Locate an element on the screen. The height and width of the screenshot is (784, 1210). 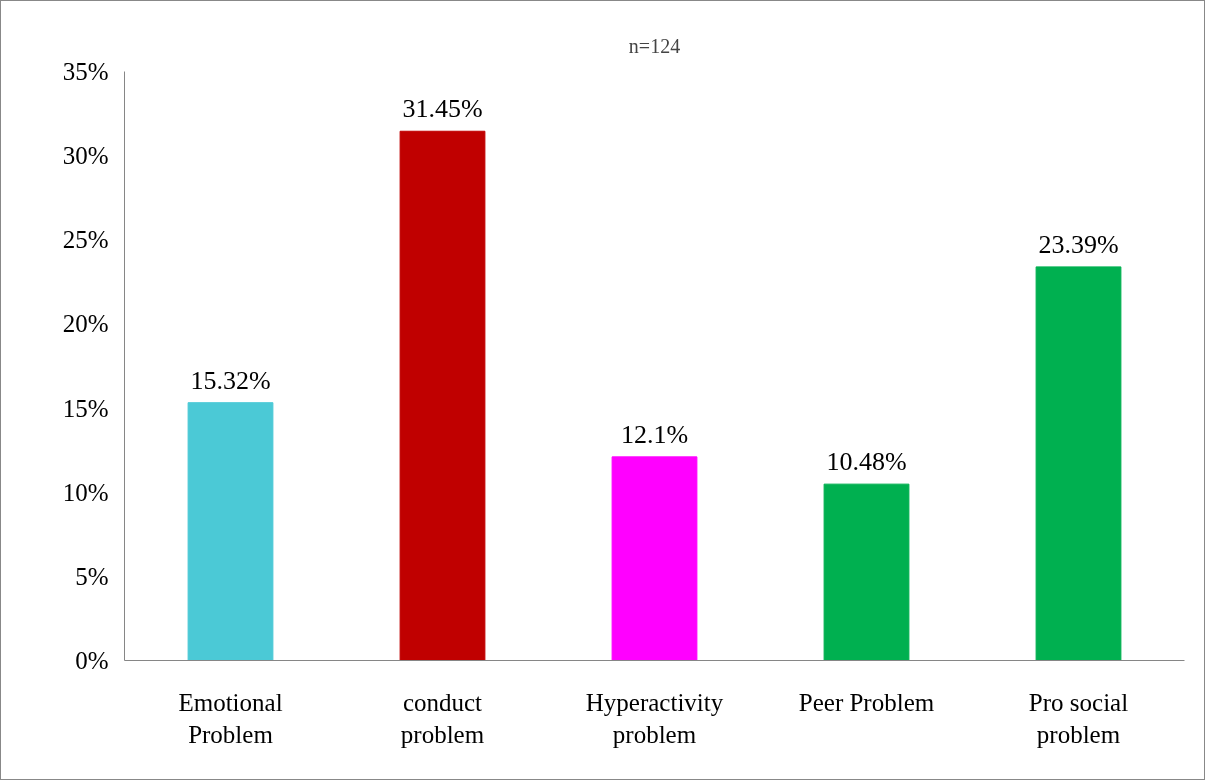
y-tick-label: 35% is located at coordinates (85, 71).